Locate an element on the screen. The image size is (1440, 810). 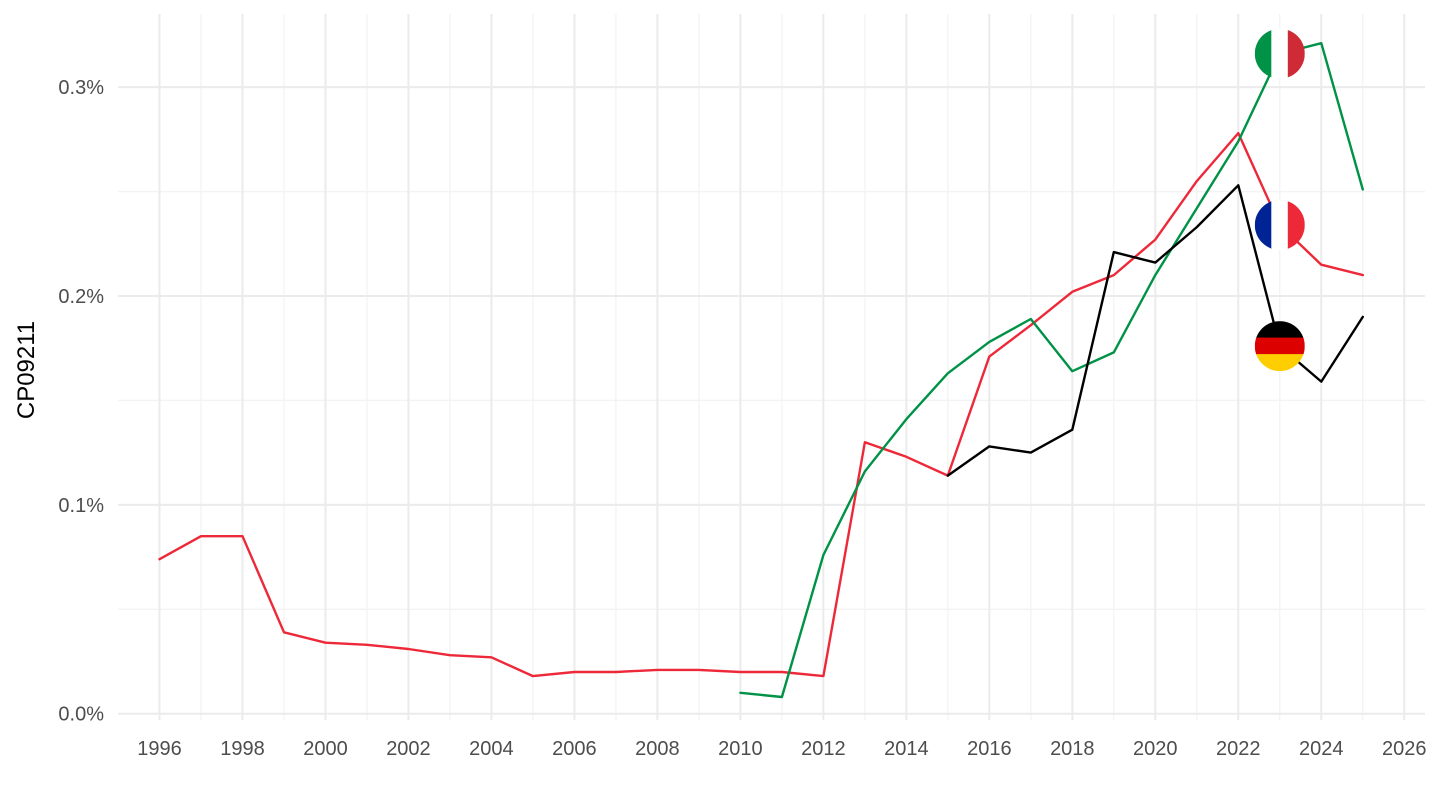
x-tick-label: 2008 is located at coordinates (657, 749).